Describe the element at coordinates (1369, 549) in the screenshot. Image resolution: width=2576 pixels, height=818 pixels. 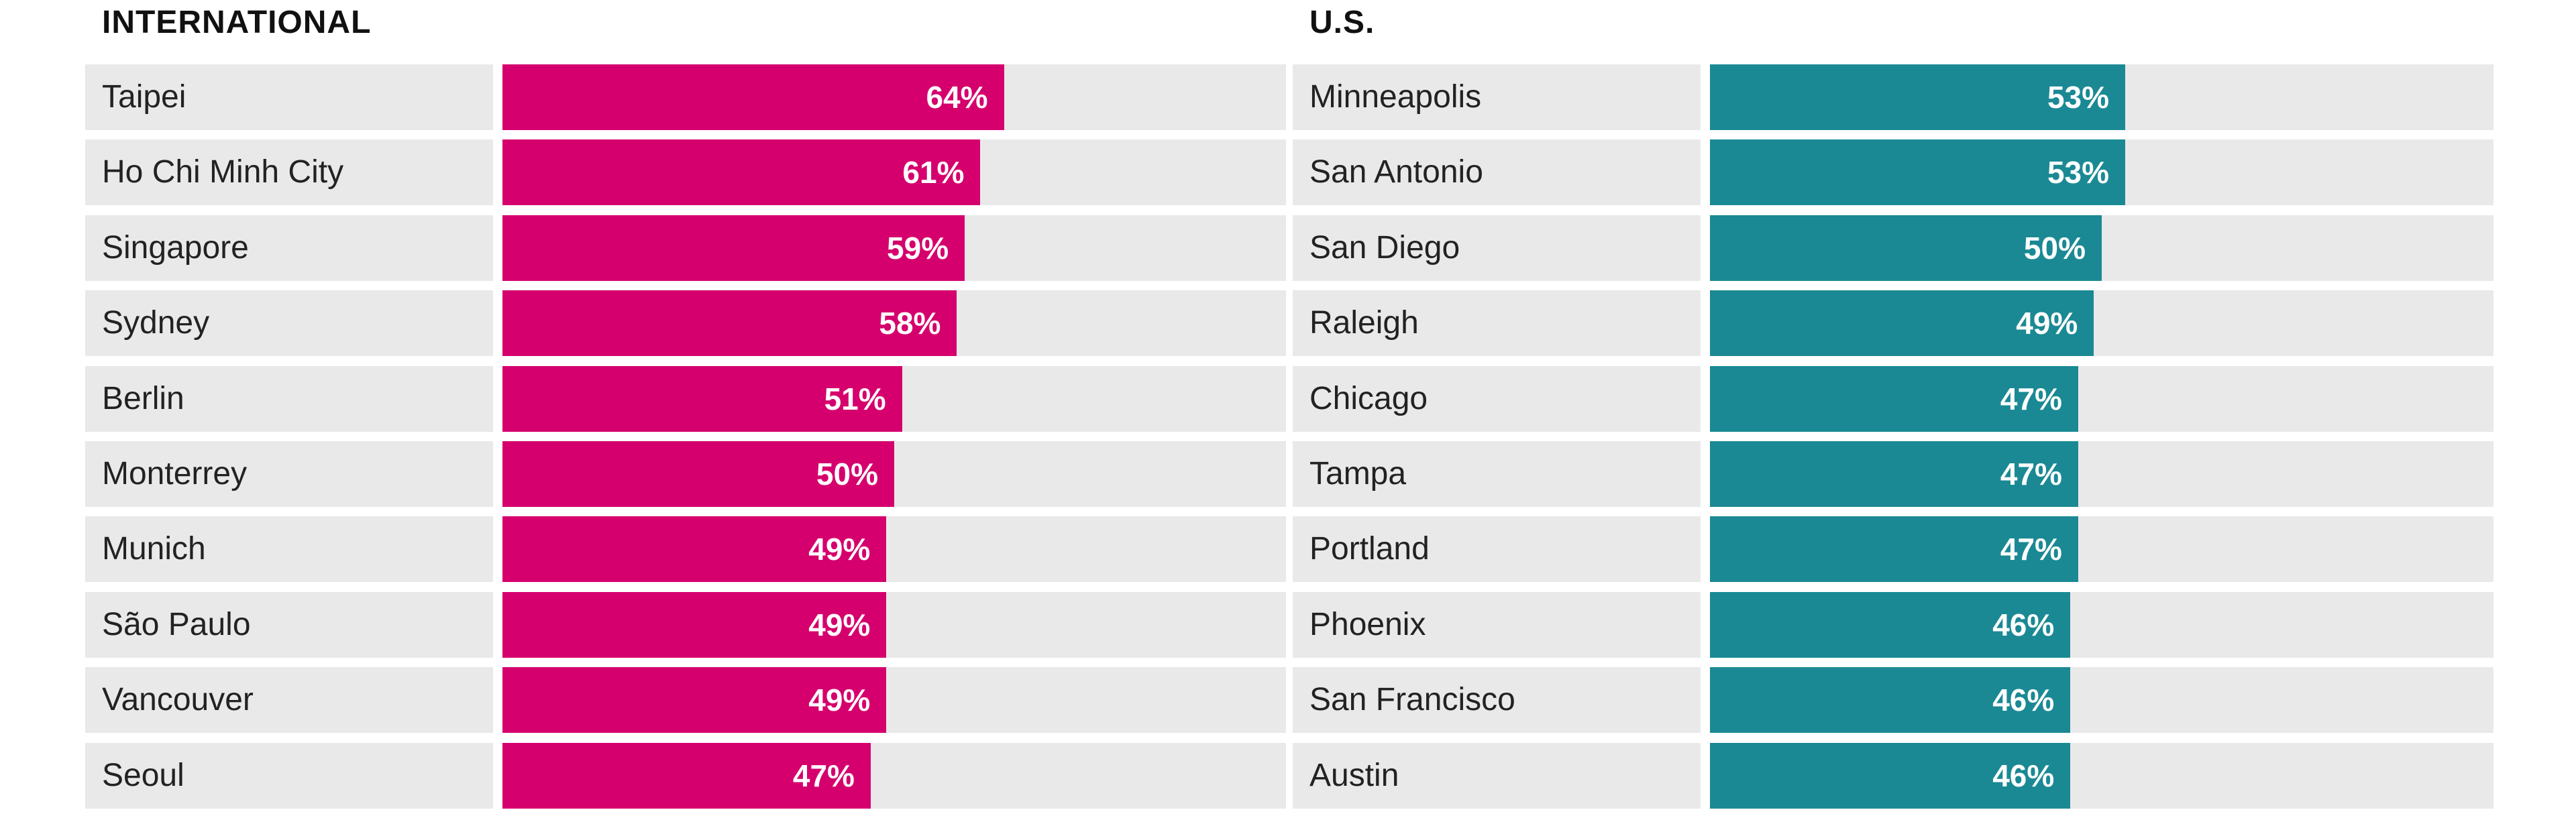
I see `category-label: Portland` at that location.